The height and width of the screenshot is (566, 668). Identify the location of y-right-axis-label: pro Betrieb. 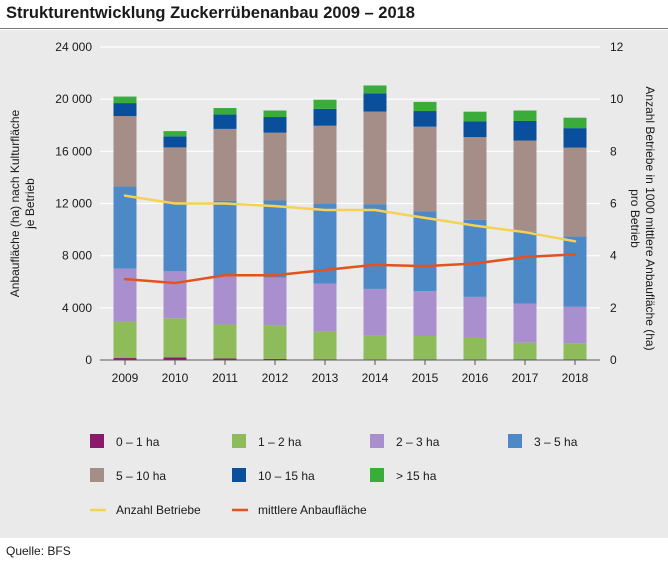
(635, 218).